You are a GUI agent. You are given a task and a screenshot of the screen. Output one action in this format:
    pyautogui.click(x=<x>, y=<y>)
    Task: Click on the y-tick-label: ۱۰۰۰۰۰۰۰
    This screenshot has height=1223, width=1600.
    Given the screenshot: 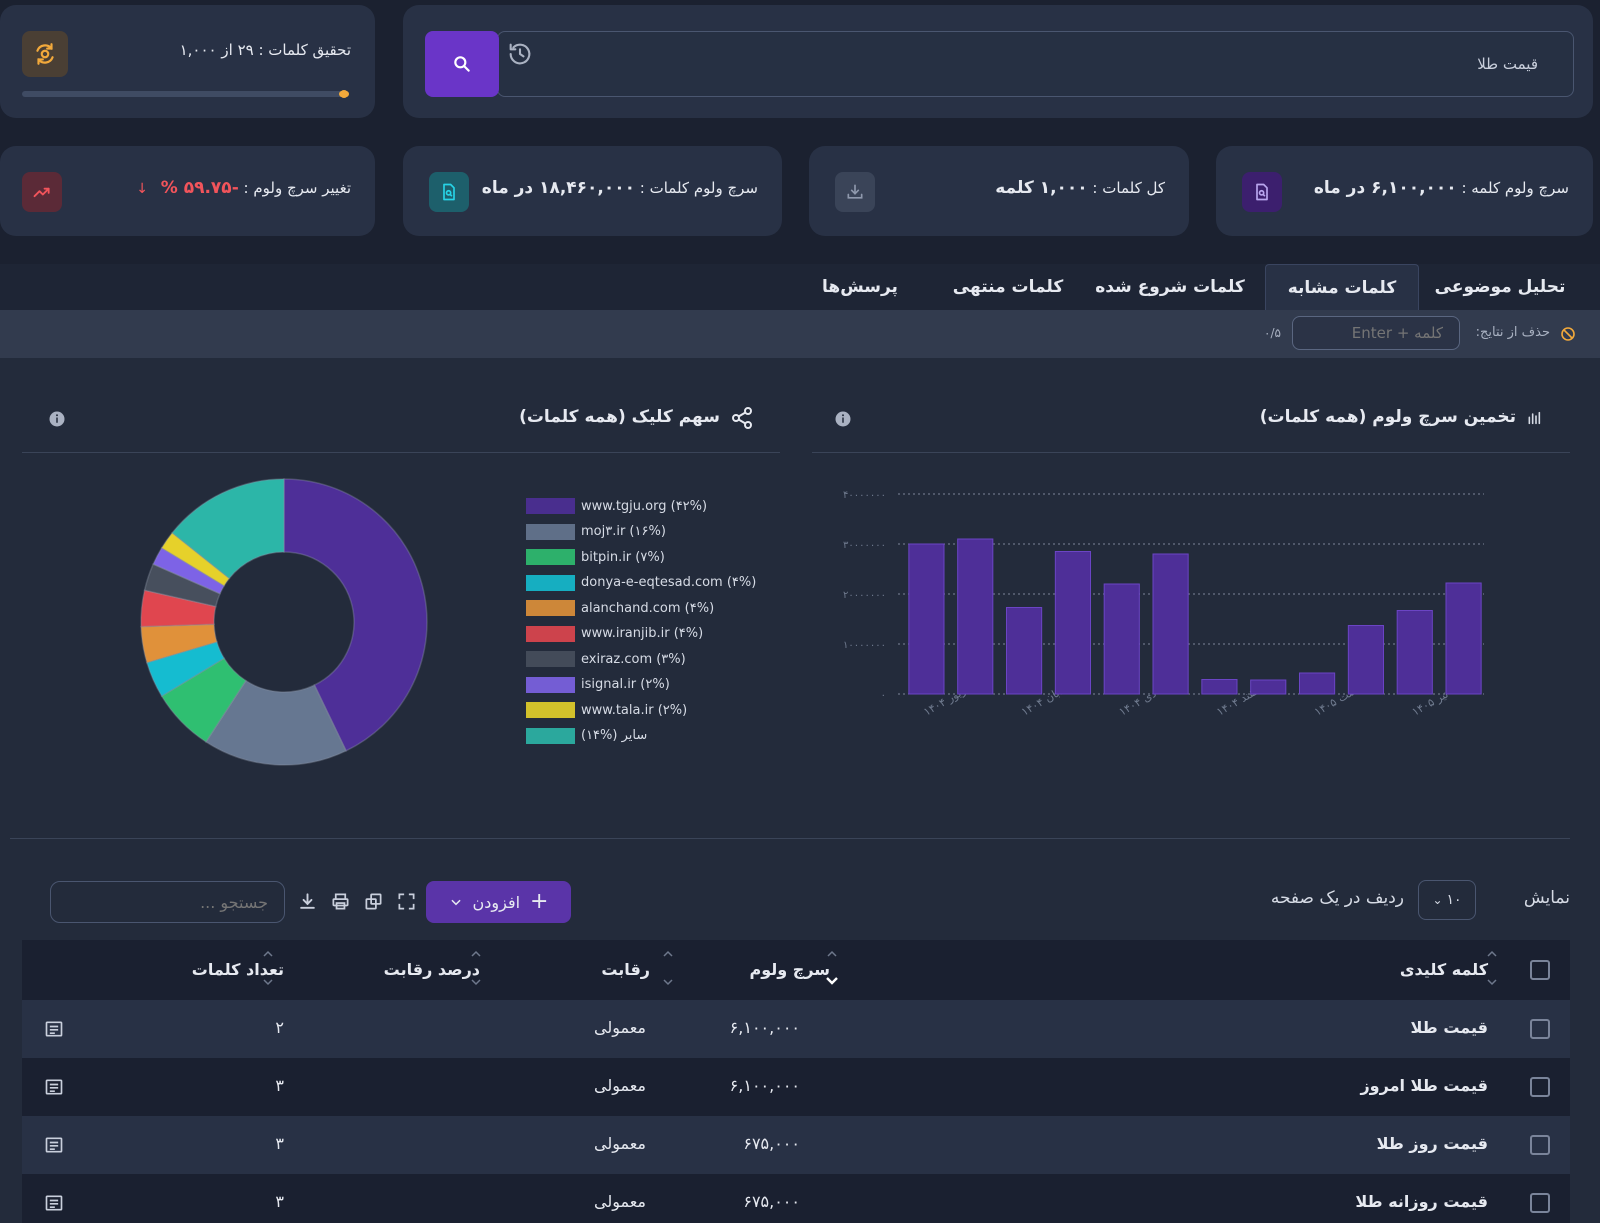 What is the action you would take?
    pyautogui.click(x=864, y=645)
    